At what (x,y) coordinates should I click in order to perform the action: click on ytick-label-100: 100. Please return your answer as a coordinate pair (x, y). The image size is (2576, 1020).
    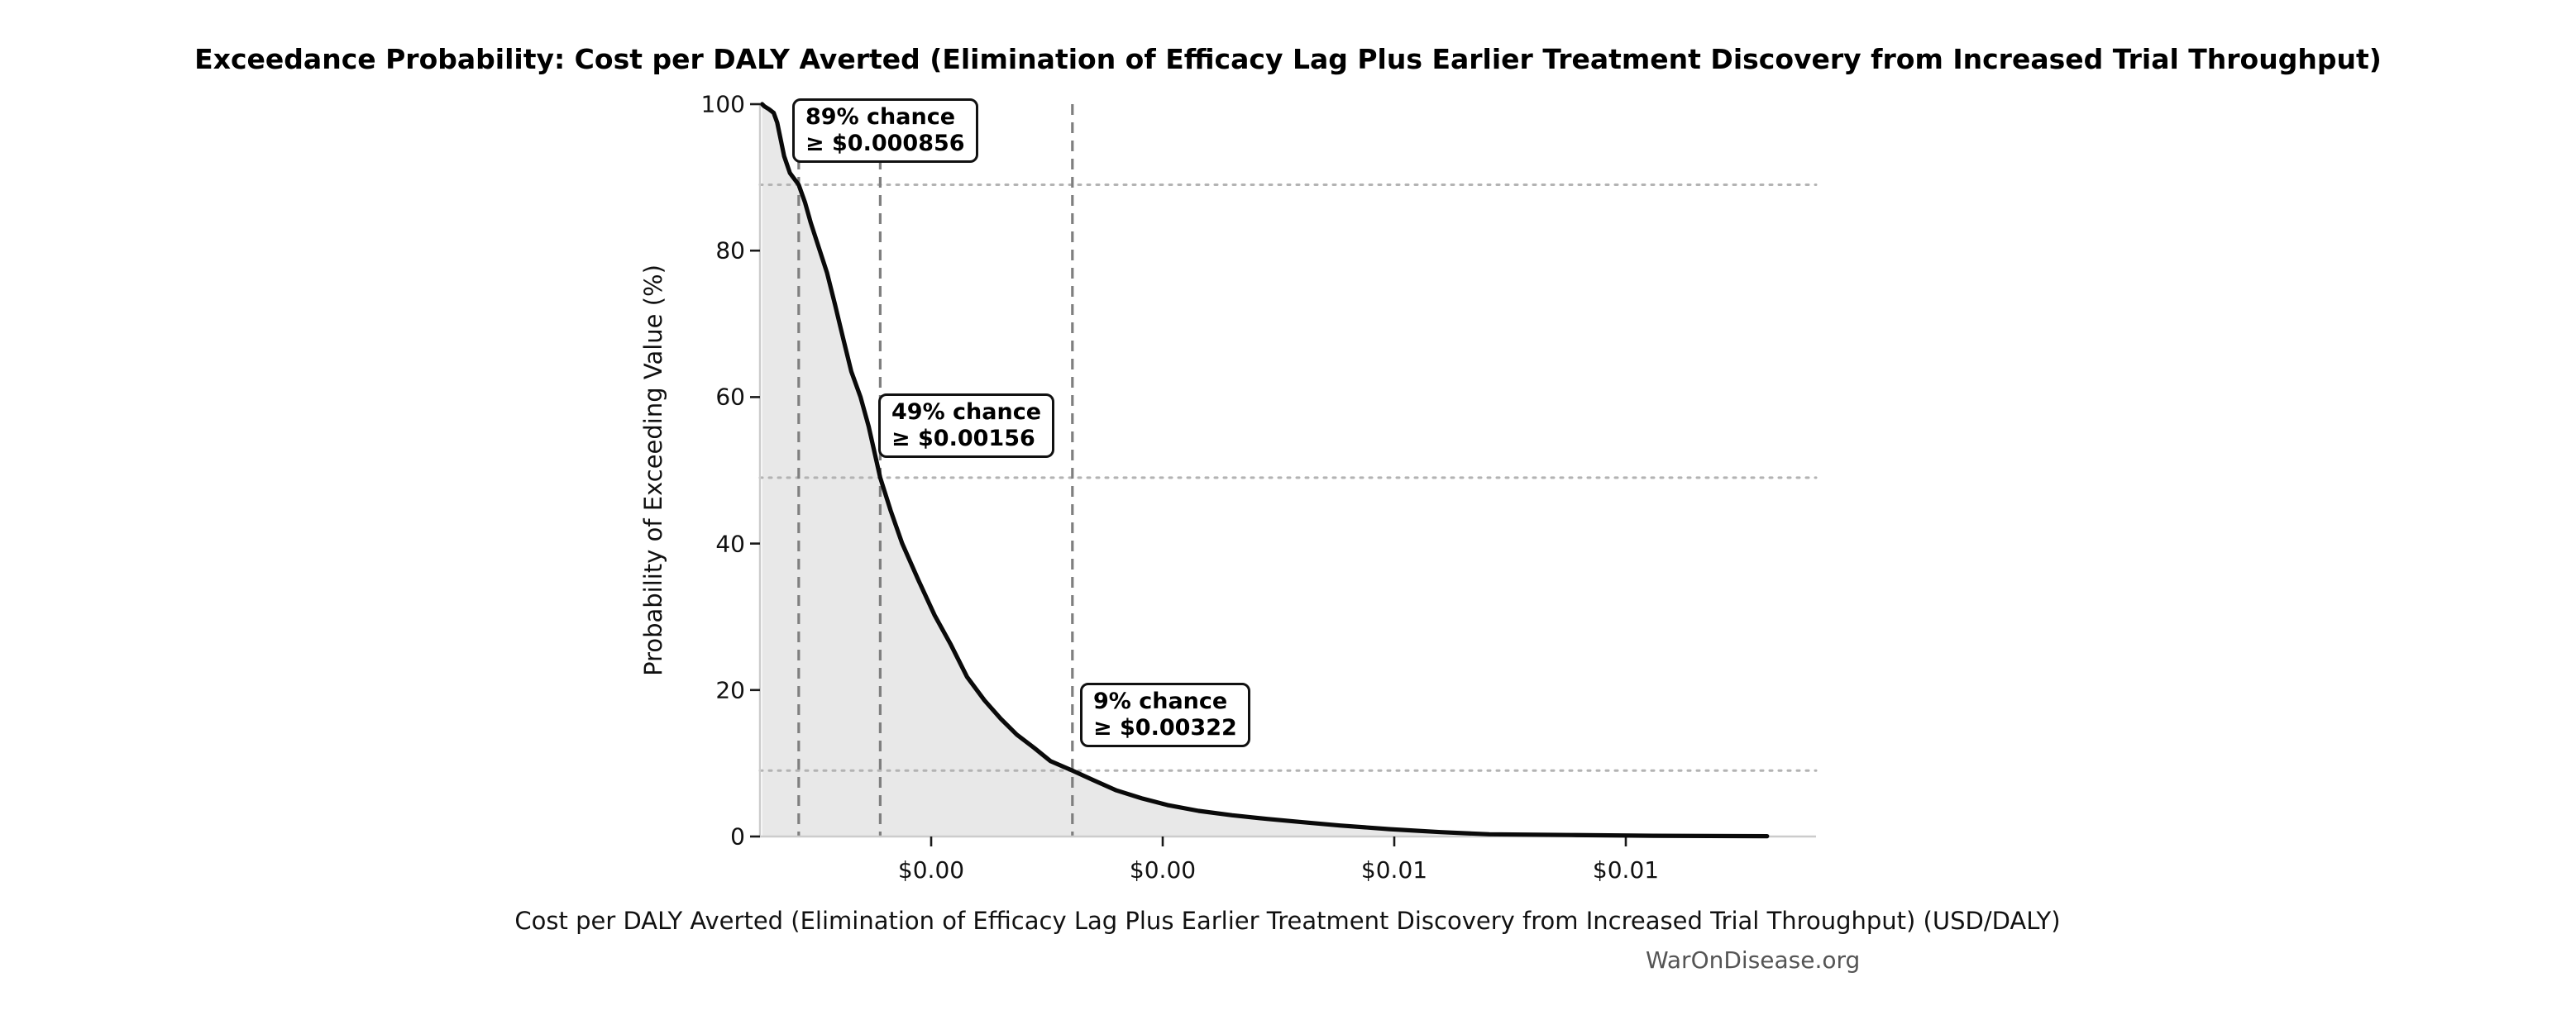
    Looking at the image, I should click on (722, 104).